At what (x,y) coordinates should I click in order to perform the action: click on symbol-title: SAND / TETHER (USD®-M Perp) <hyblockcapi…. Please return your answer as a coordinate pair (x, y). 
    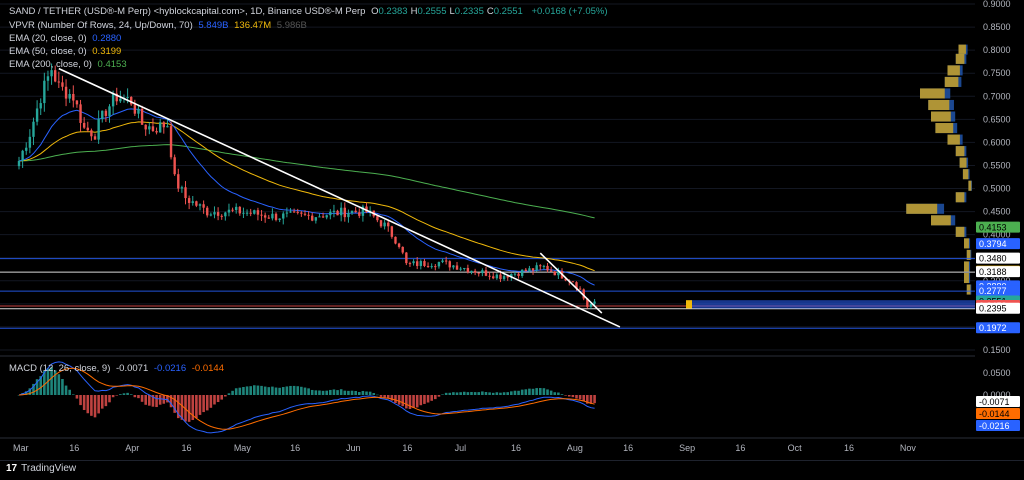
    Looking at the image, I should click on (187, 11).